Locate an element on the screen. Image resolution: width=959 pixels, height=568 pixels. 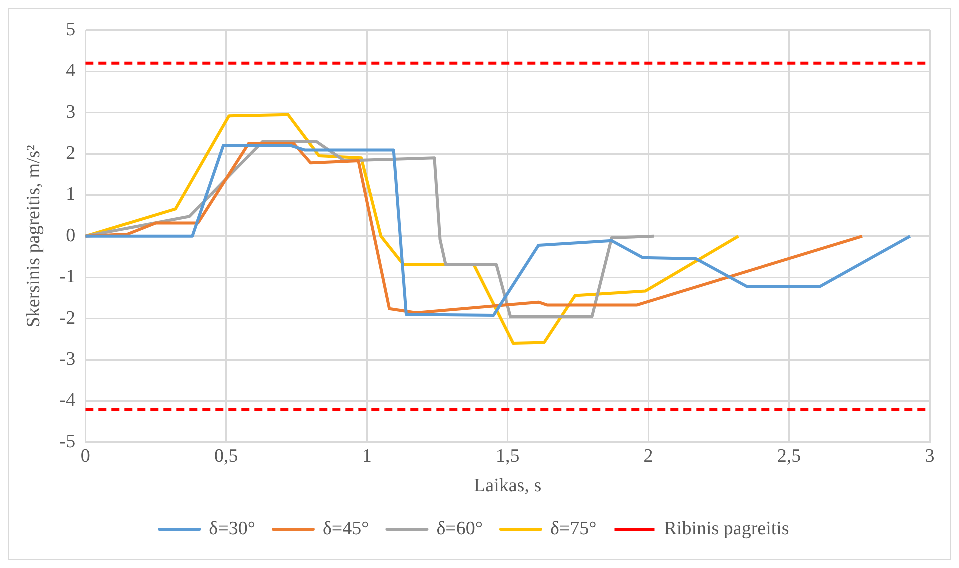
y-tick-label: 0 is located at coordinates (71, 235).